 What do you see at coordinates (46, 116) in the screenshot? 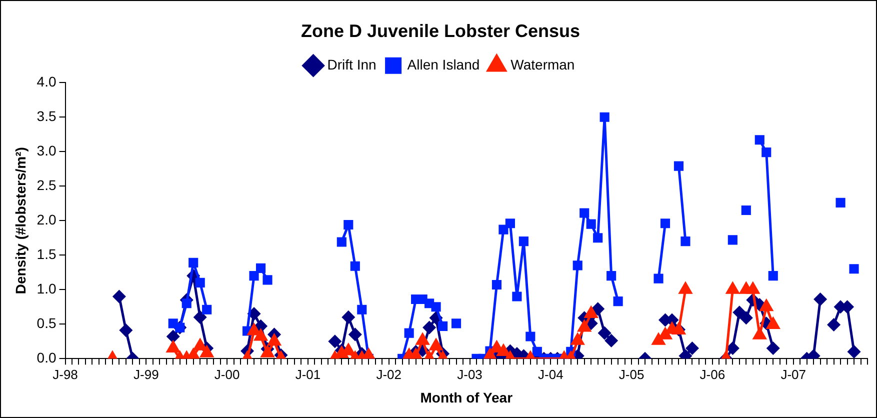
I see `y-tick-label: 3.5` at bounding box center [46, 116].